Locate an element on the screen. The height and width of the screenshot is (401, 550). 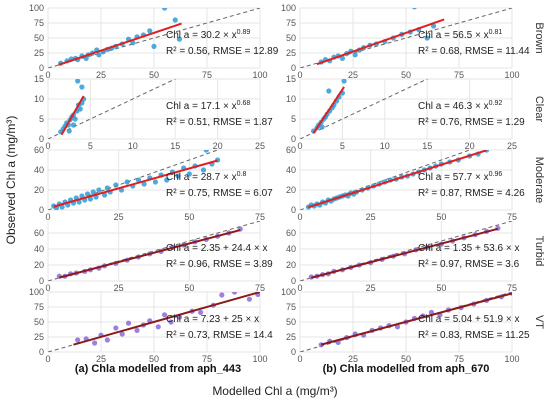
fit-equation: Chl a = 5.04 + 51.9 × x is located at coordinates (468, 319).